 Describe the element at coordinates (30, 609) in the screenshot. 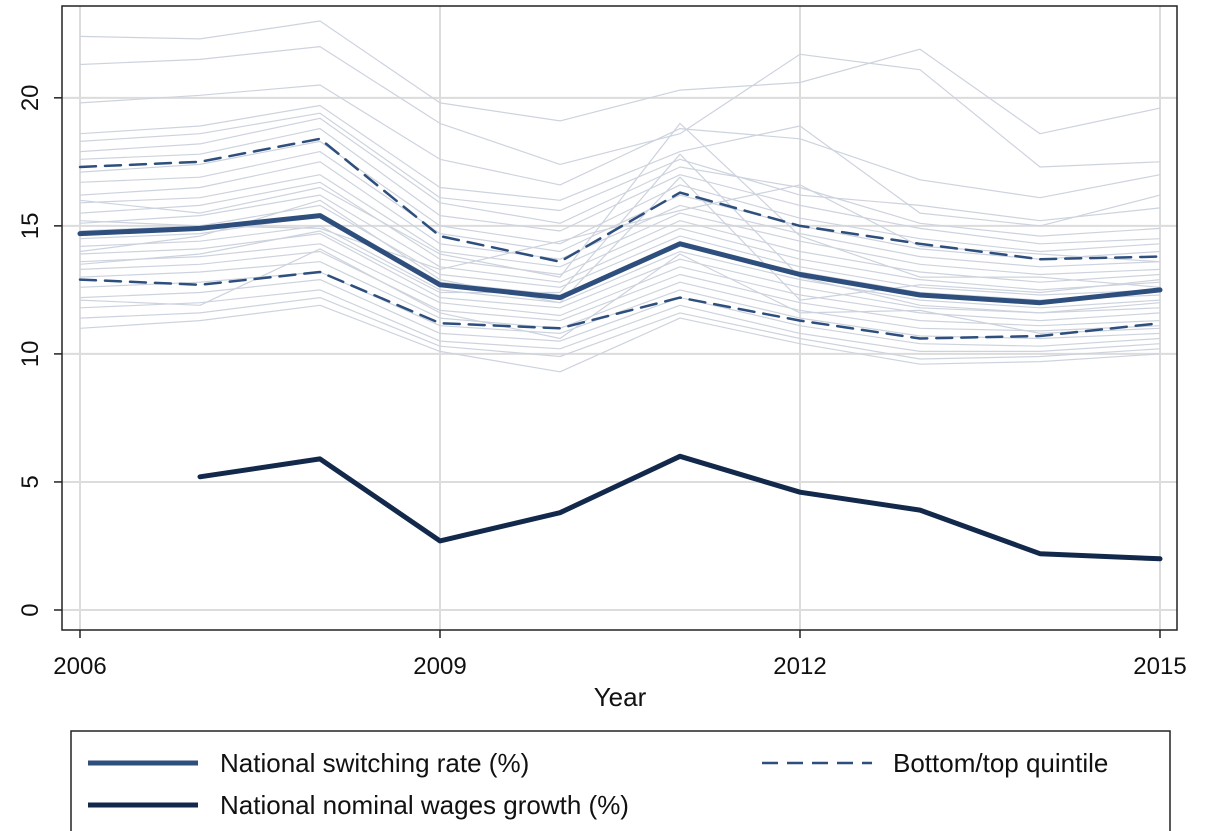

I see `y-tick-label: 0` at that location.